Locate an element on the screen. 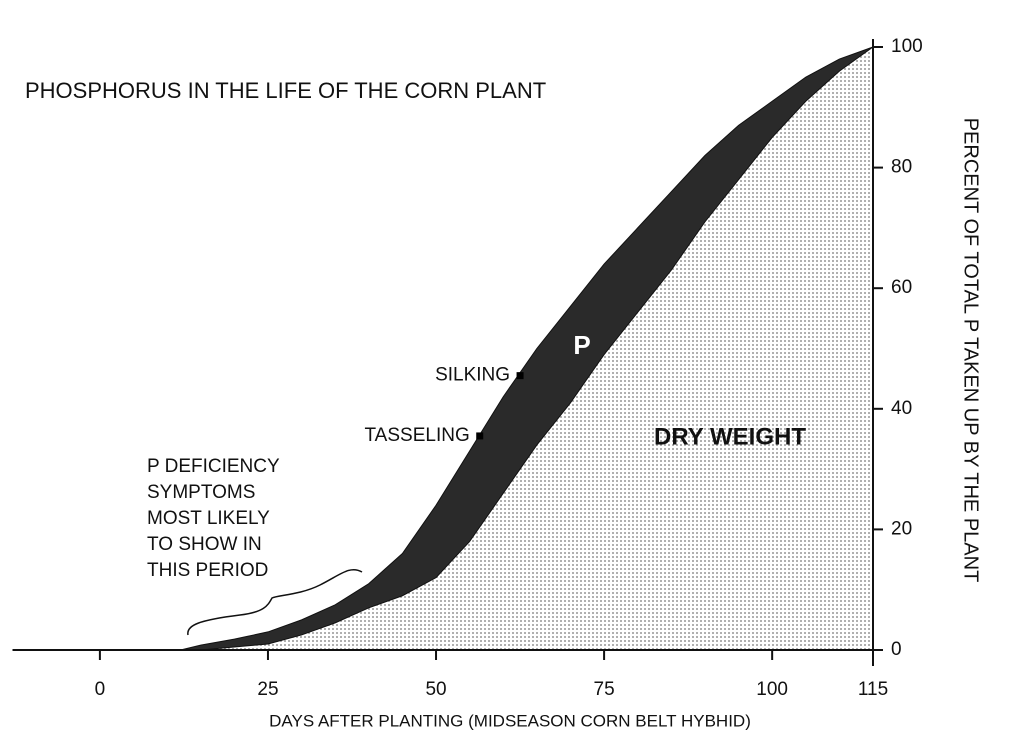  x-tick-label: 100 is located at coordinates (772, 689).